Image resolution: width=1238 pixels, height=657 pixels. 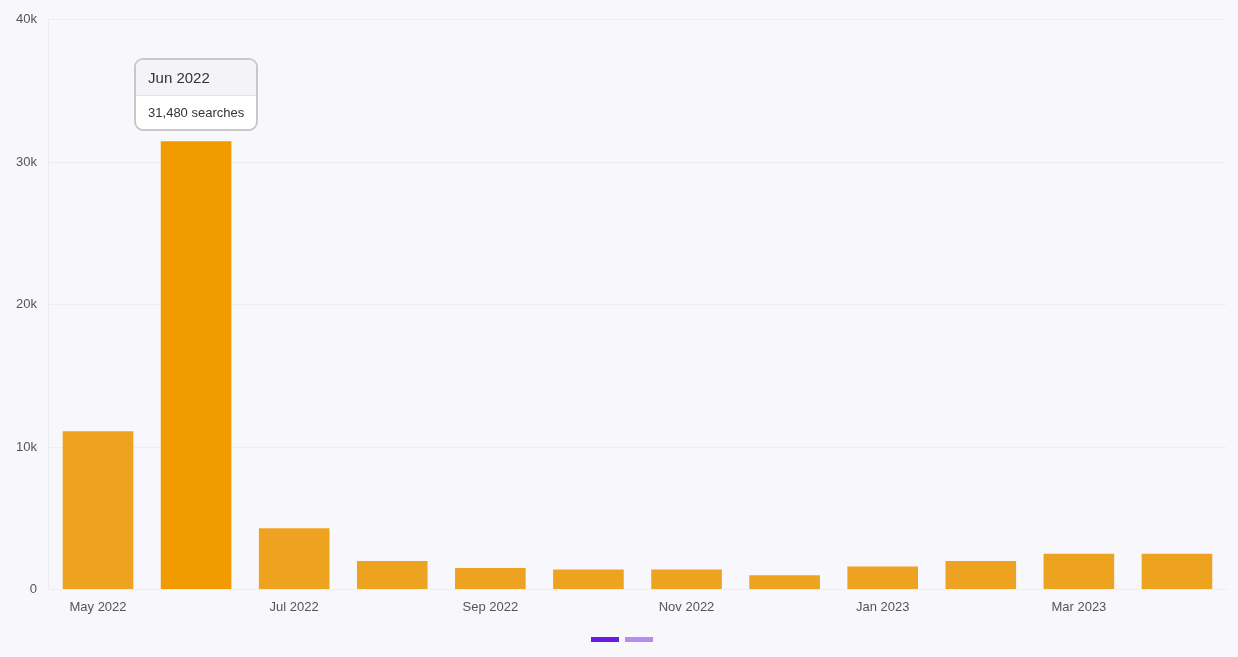 What do you see at coordinates (1079, 606) in the screenshot?
I see `x-tick-label: Mar 2023` at bounding box center [1079, 606].